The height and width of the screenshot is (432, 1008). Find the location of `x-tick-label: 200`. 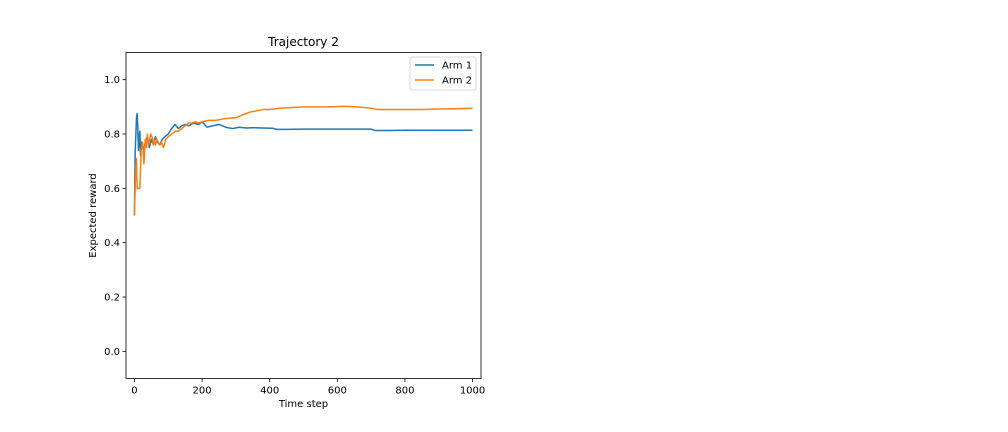

x-tick-label: 200 is located at coordinates (202, 391).